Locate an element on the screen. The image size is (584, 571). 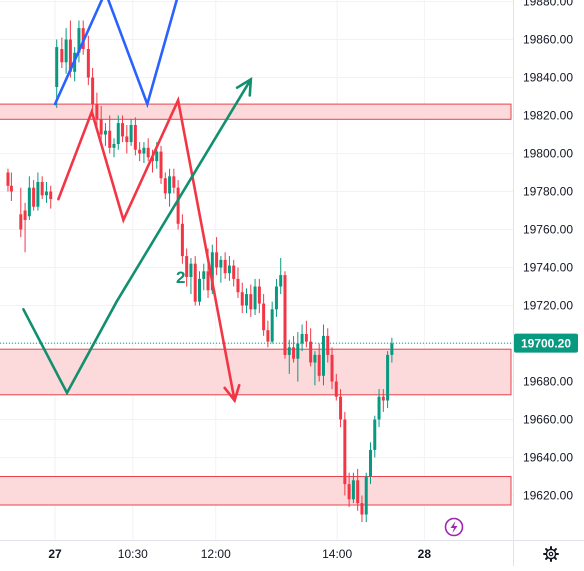
x-tick-label: 14:00 is located at coordinates (337, 554).